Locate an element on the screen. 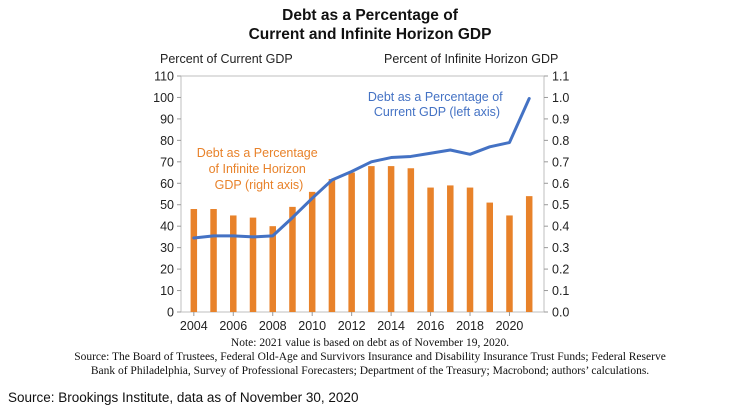  right-tick-label: 0.5 is located at coordinates (560, 205).